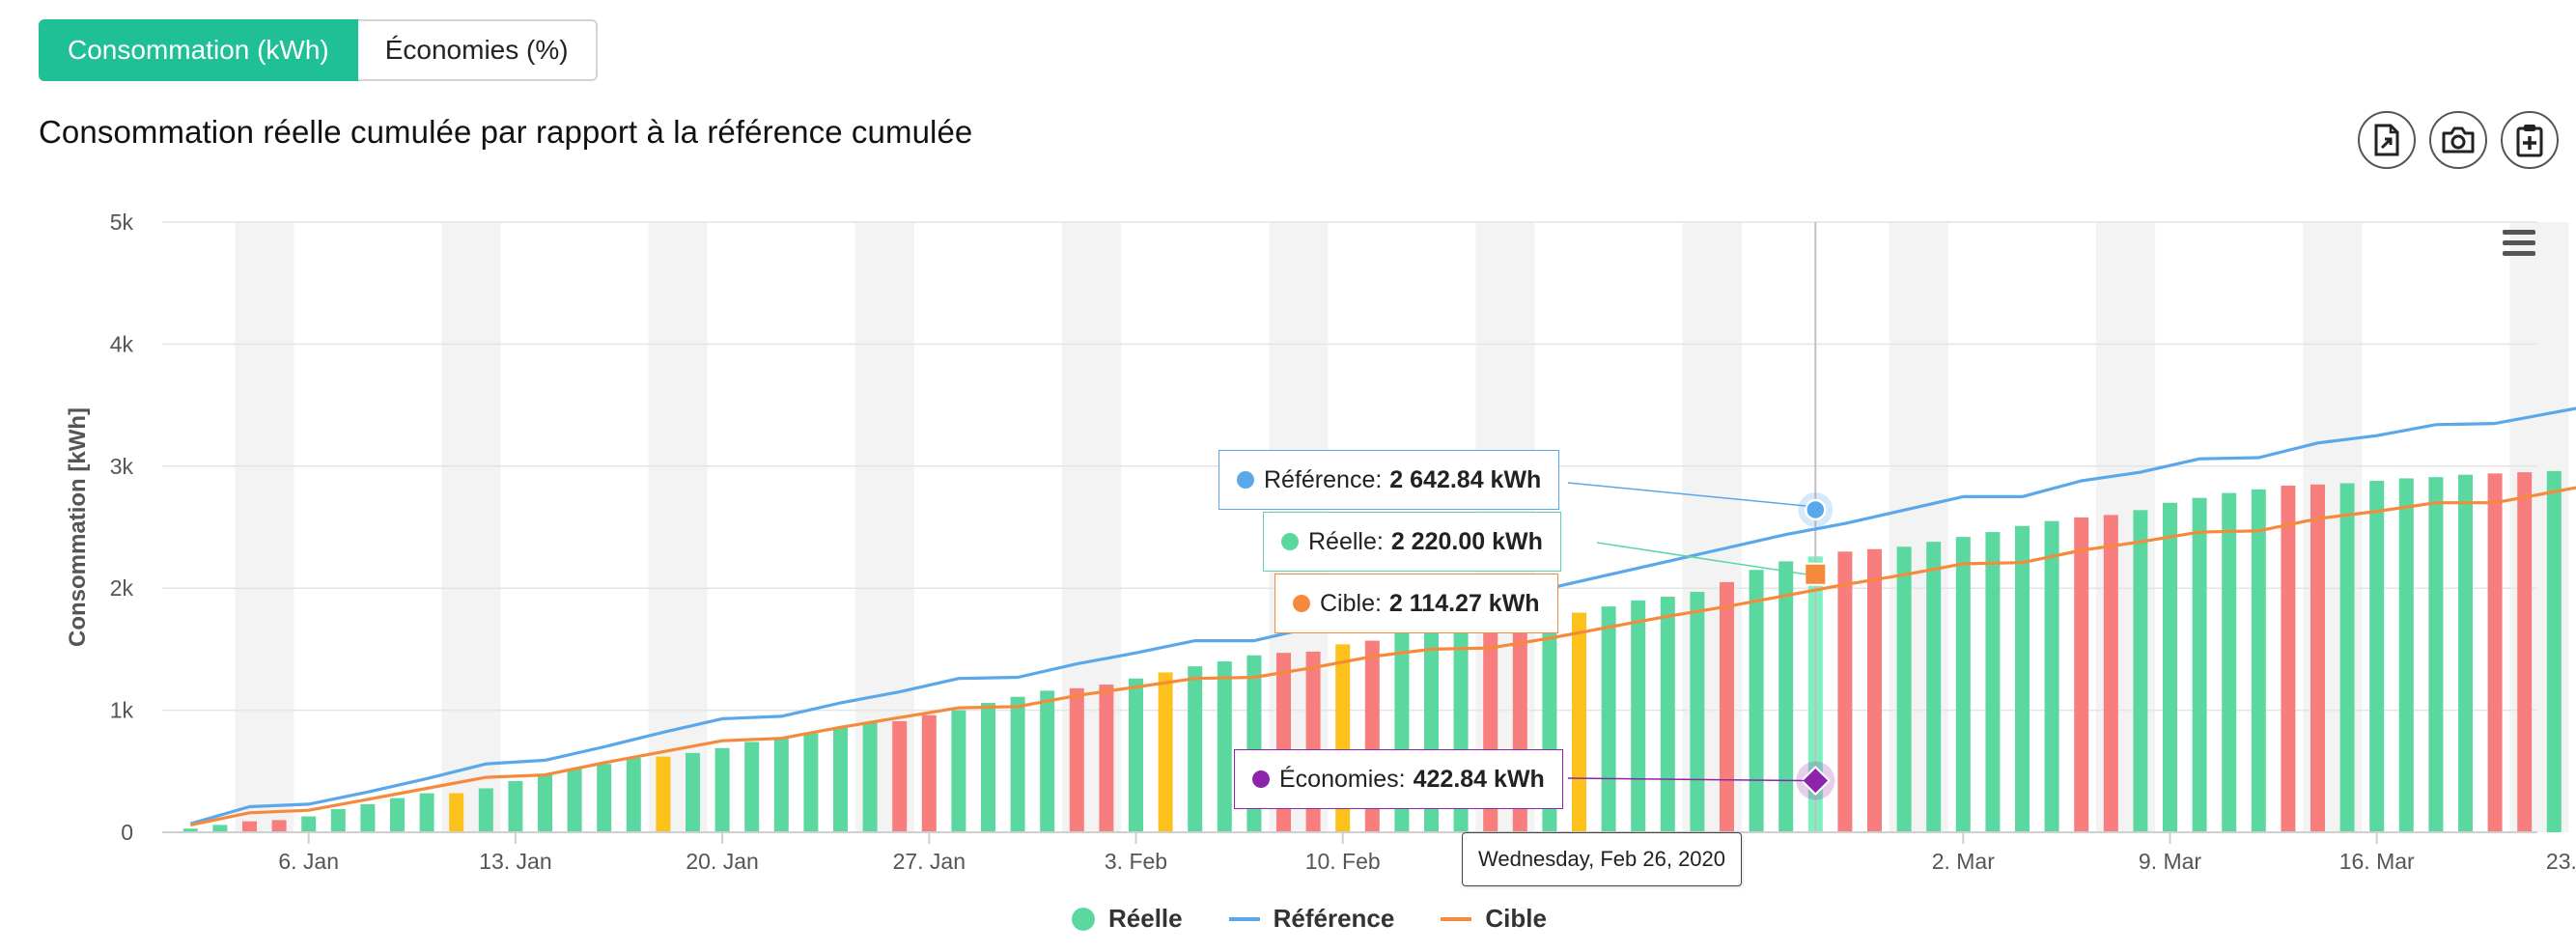 The height and width of the screenshot is (952, 2576). Describe the element at coordinates (122, 711) in the screenshot. I see `y-tick-label: 1k` at that location.